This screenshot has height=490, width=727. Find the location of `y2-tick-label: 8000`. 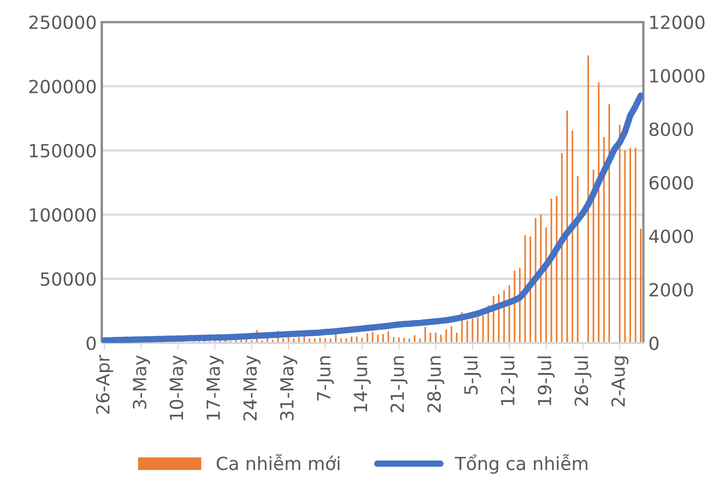

y2-tick-label: 8000 is located at coordinates (671, 129).